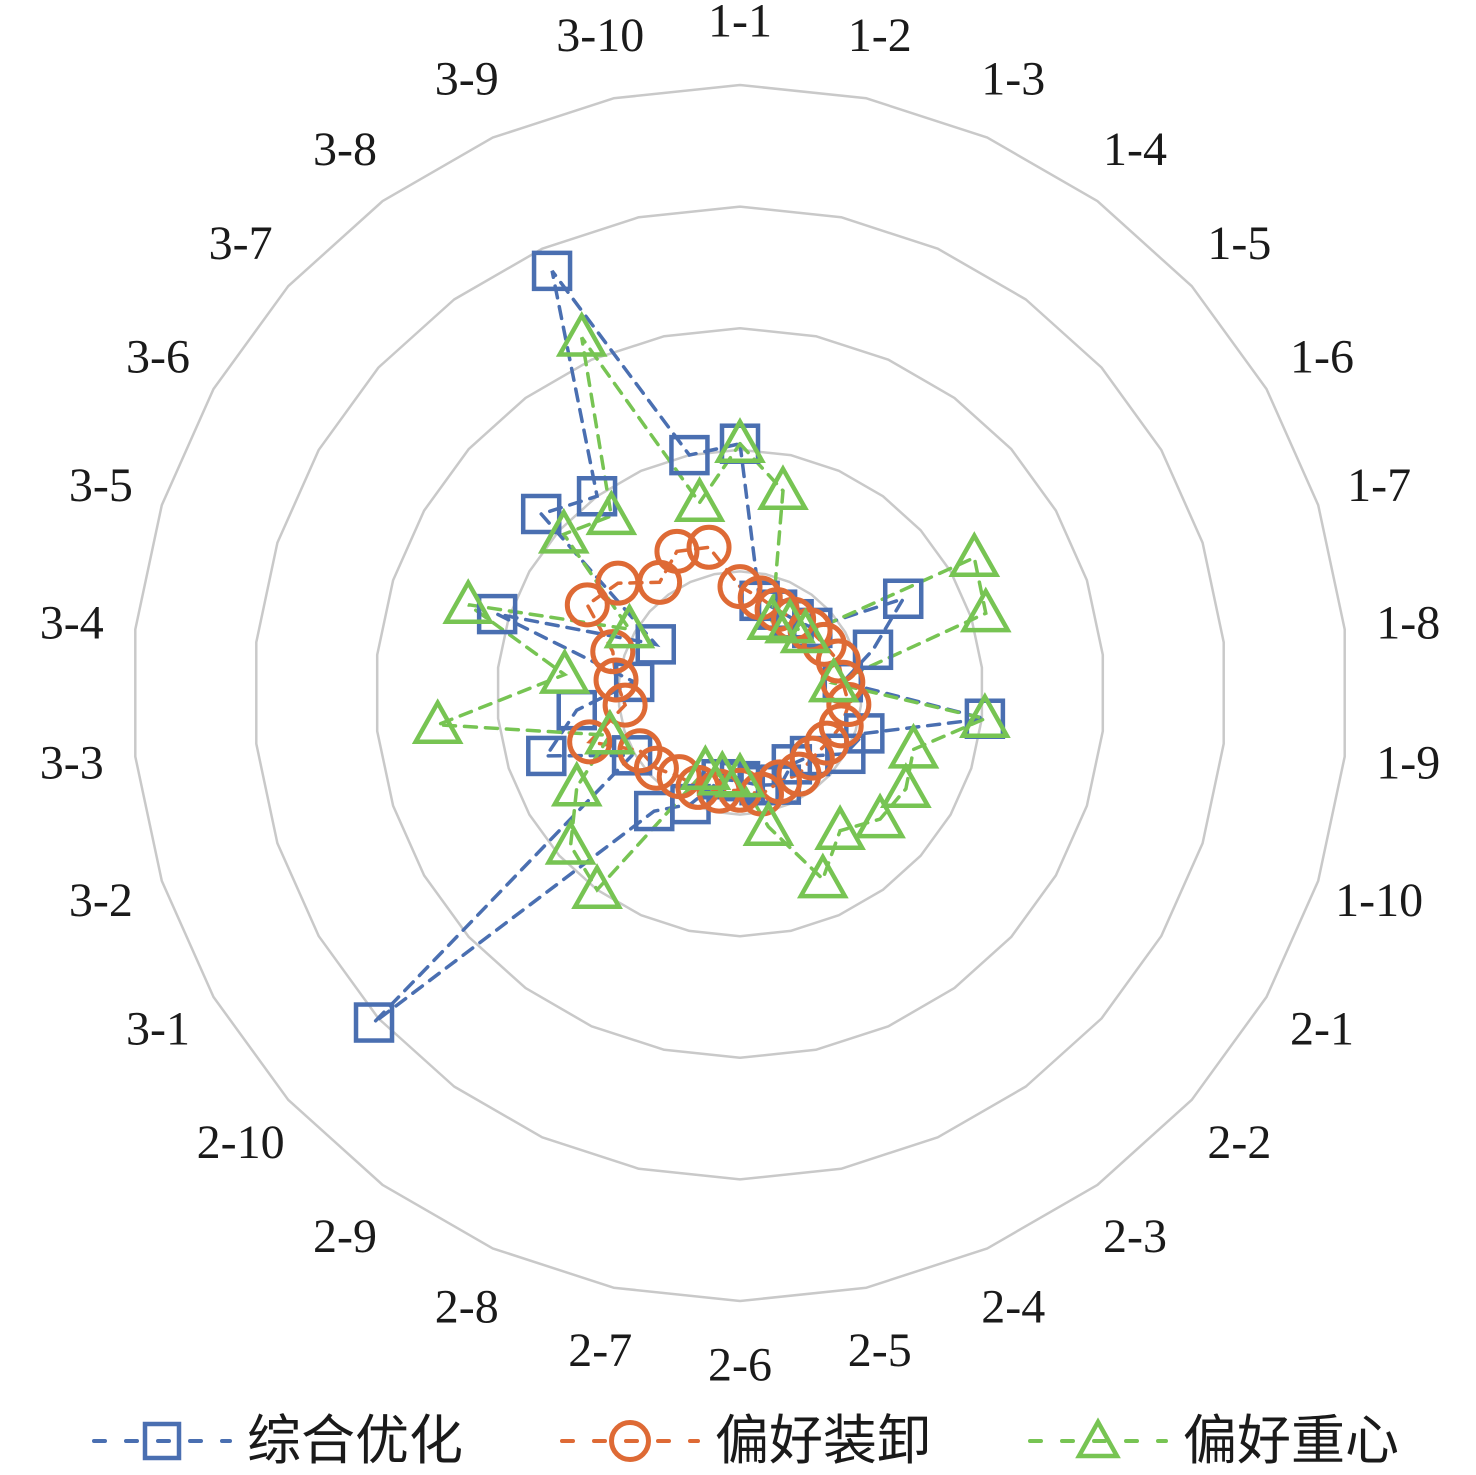 This screenshot has width=1476, height=1475. What do you see at coordinates (1135, 149) in the screenshot?
I see `axis-label-1-4: 1-4` at bounding box center [1135, 149].